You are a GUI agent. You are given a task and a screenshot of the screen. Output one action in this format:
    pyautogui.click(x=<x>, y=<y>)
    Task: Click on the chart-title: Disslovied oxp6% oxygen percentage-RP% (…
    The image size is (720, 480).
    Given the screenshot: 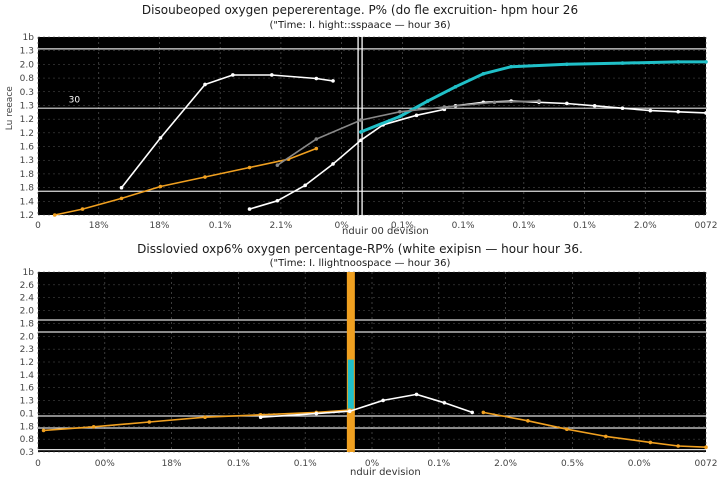 What is the action you would take?
    pyautogui.click(x=360, y=249)
    